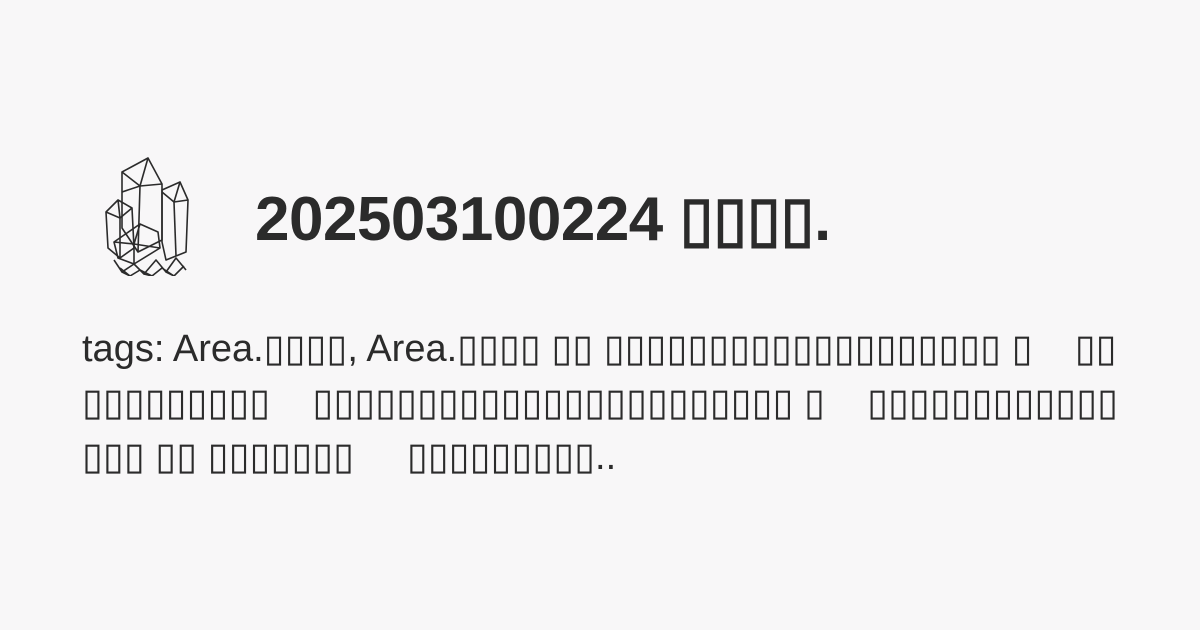 This screenshot has height=630, width=1200. I want to click on page-title: 202503100224 ▯▯▯▯., so click(543, 219).